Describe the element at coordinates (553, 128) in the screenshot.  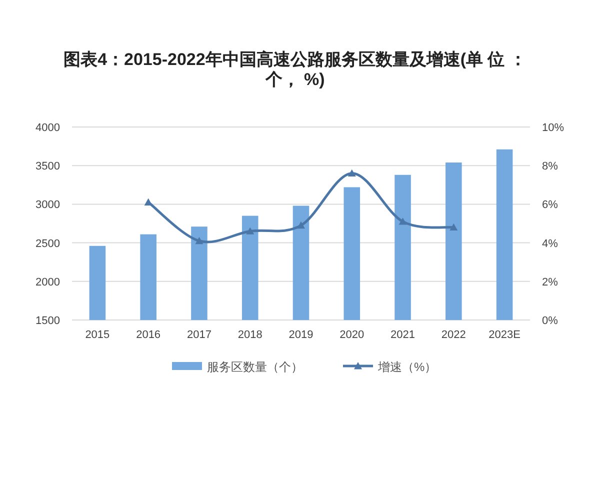
I see `y2-tick-label: 10%` at that location.